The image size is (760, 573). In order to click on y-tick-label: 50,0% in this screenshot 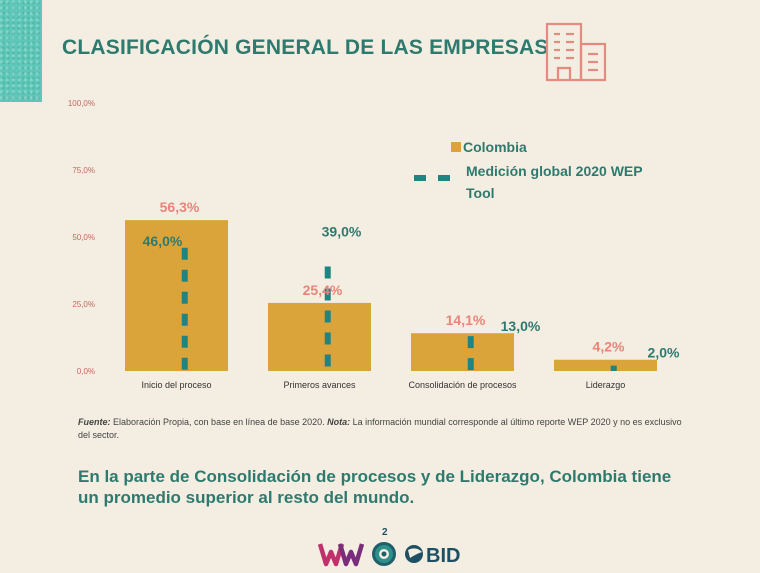, I will do `click(83, 237)`.